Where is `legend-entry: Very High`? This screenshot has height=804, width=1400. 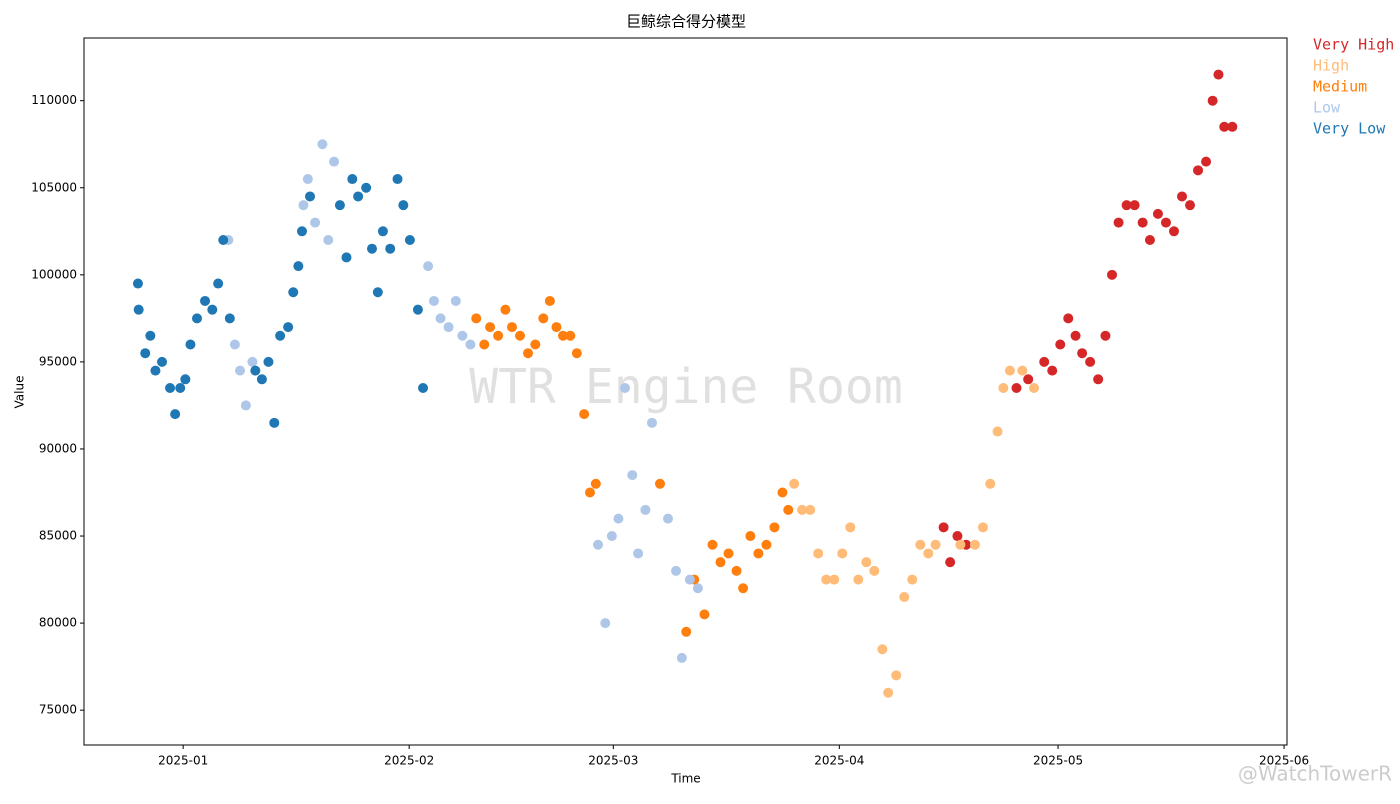
legend-entry: Very High is located at coordinates (1353, 45).